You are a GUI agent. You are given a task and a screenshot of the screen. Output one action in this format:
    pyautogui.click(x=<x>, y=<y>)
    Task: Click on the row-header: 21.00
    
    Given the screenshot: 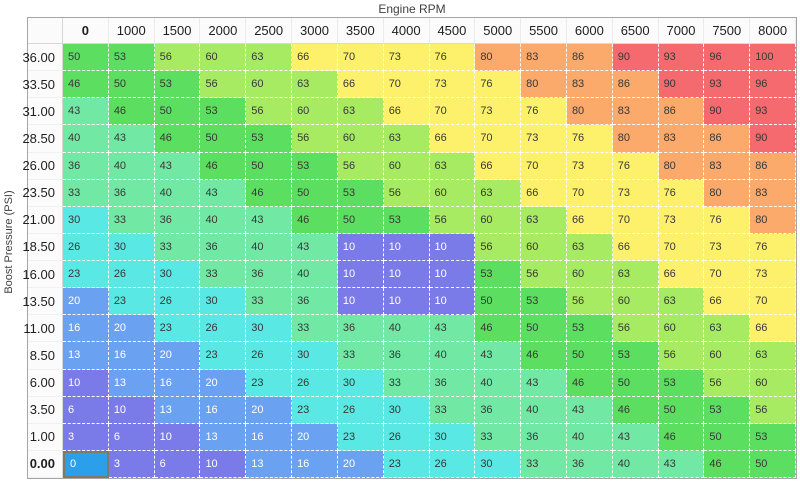 What is the action you would take?
    pyautogui.click(x=42, y=220)
    